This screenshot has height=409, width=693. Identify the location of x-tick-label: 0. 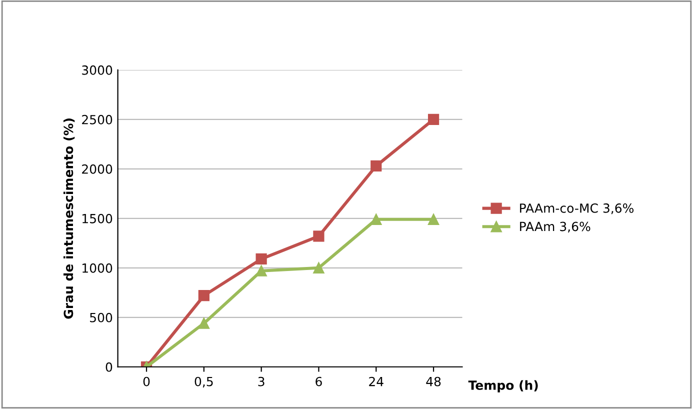
(146, 381).